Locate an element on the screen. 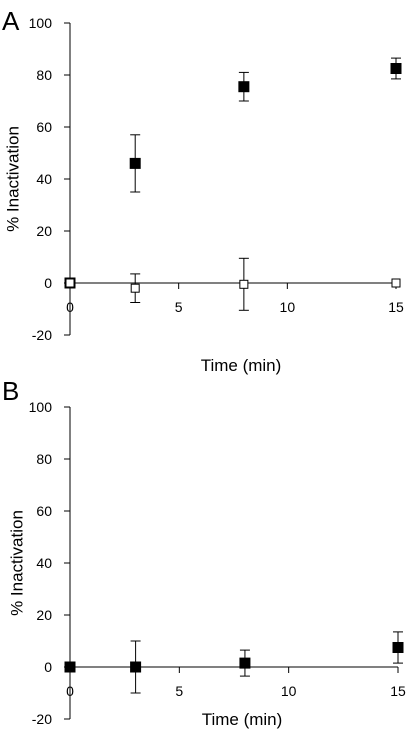 Image resolution: width=408 pixels, height=732 pixels. panel-label: A is located at coordinates (11, 21).